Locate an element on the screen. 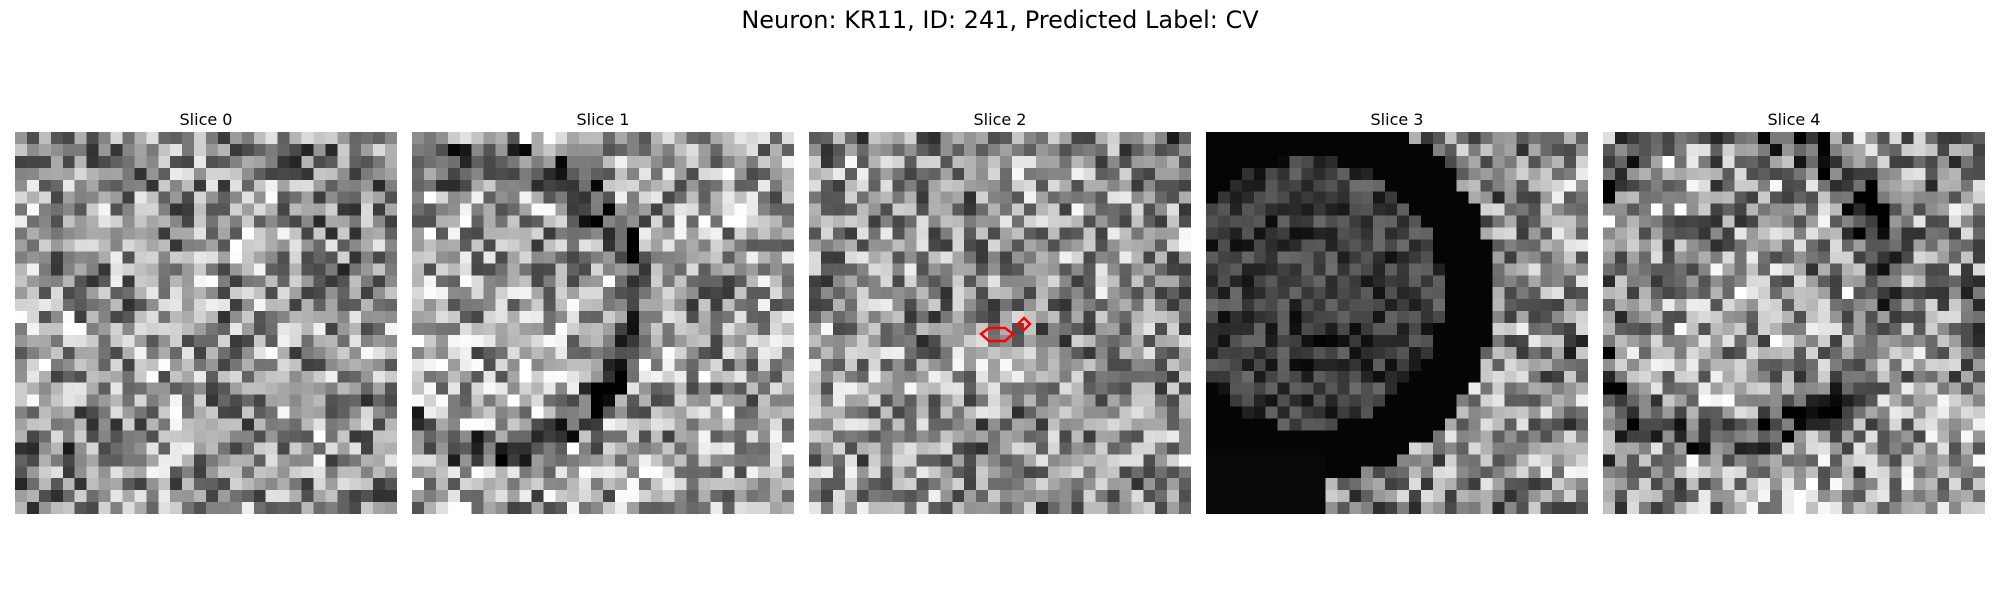  slice-panel-2: Slice 2 is located at coordinates (1000, 311).